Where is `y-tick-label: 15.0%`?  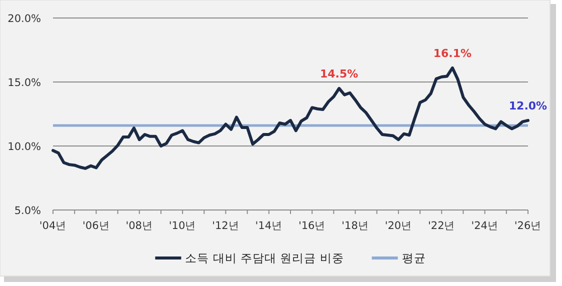 y-tick-label: 15.0% is located at coordinates (25, 83).